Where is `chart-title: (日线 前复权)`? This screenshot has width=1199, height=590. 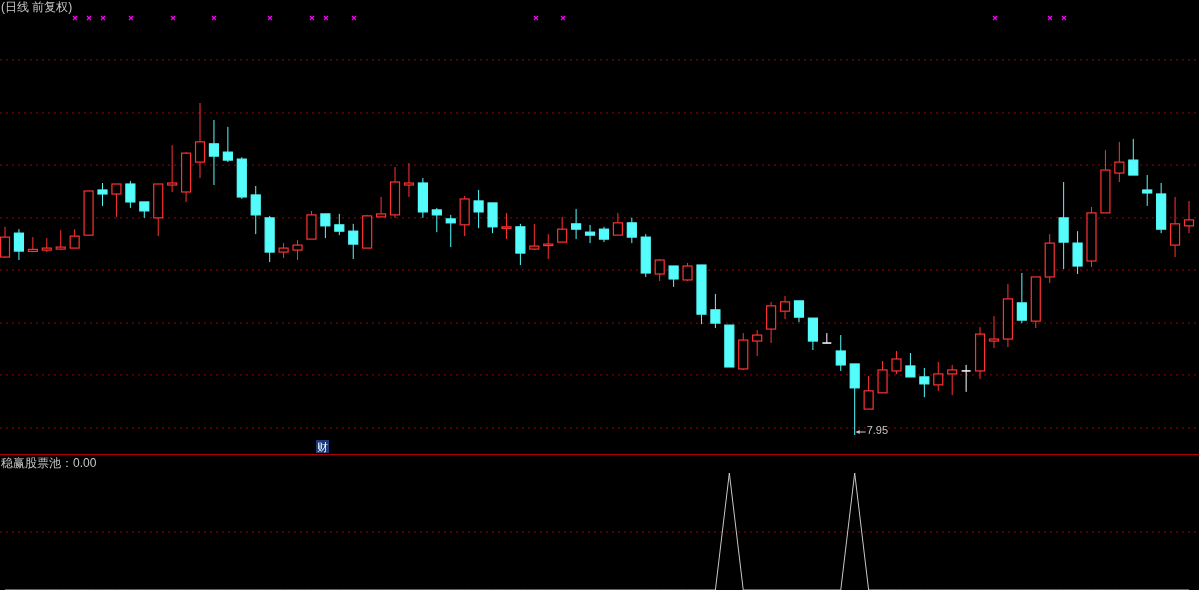 chart-title: (日线 前复权) is located at coordinates (37, 7).